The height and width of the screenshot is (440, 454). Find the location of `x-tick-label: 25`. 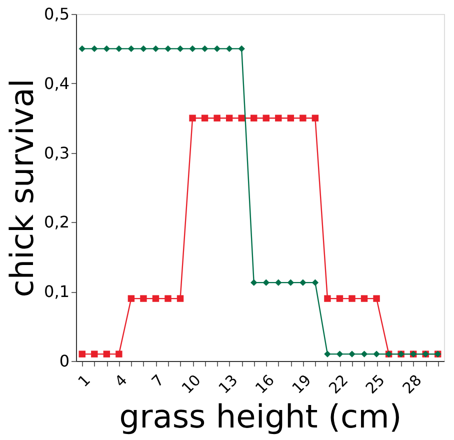

x-tick-label: 25 is located at coordinates (375, 384).